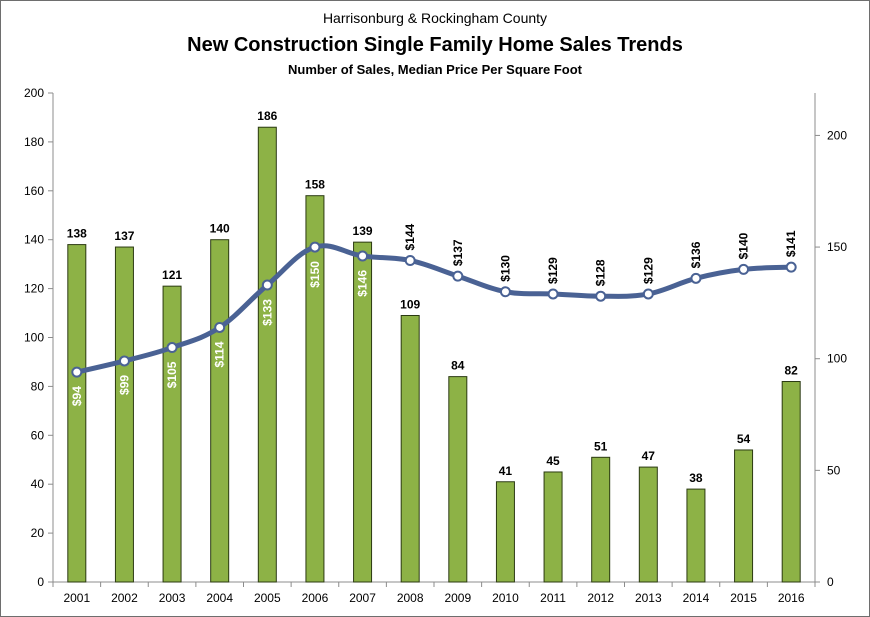  What do you see at coordinates (744, 245) in the screenshot?
I see `price-value-label: $140` at bounding box center [744, 245].